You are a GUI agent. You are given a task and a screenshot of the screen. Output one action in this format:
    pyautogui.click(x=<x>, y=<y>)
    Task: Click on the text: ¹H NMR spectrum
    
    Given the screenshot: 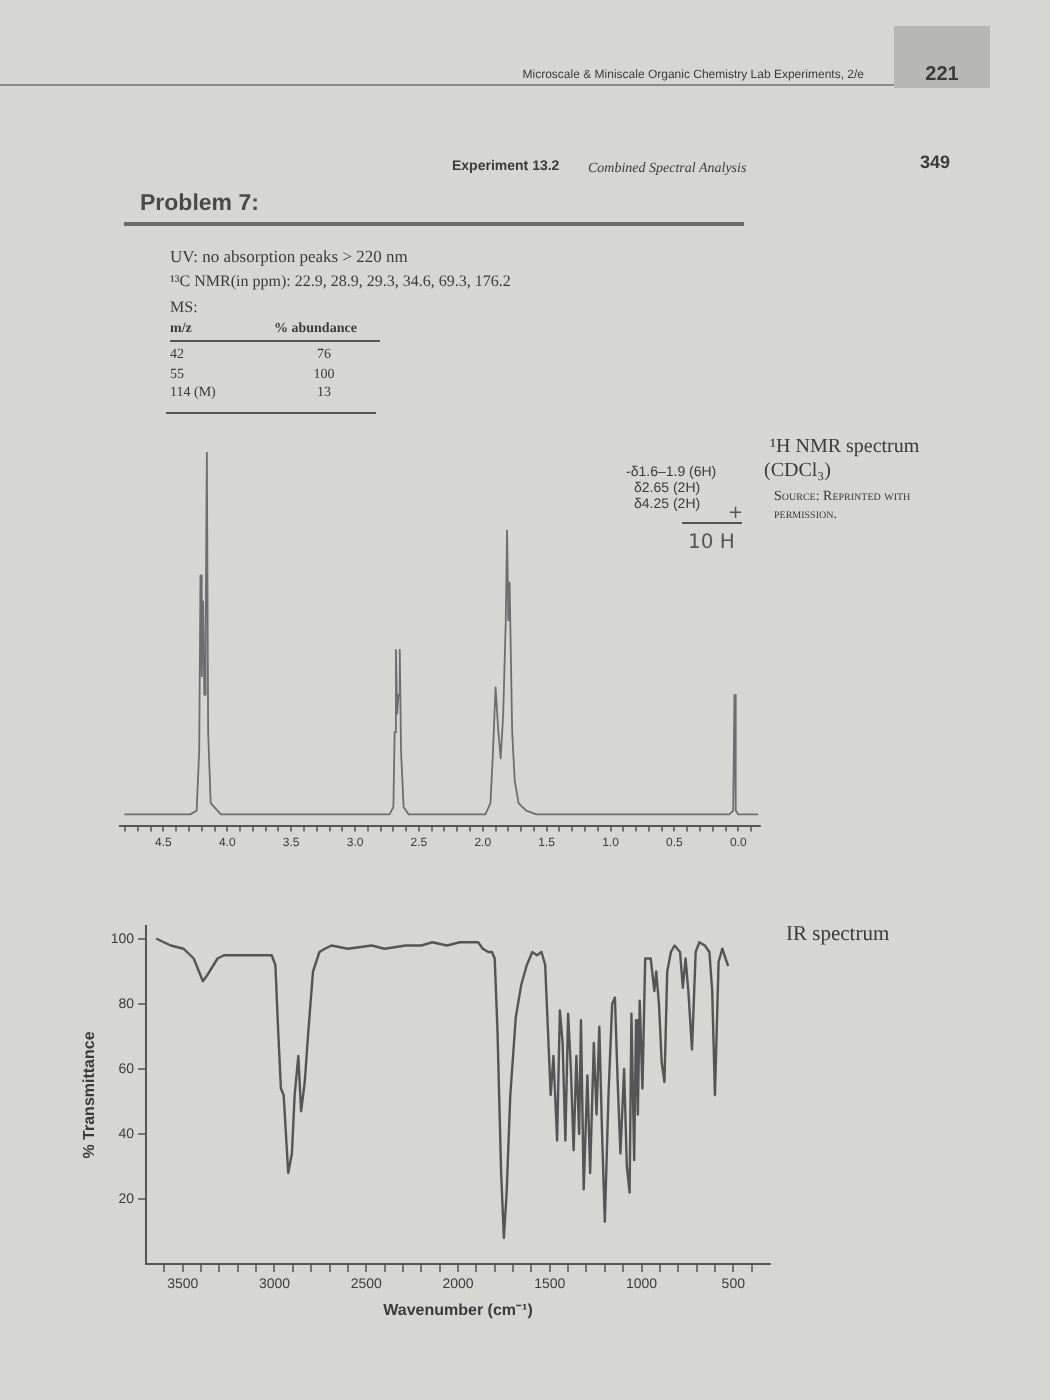 What is the action you would take?
    pyautogui.click(x=845, y=447)
    